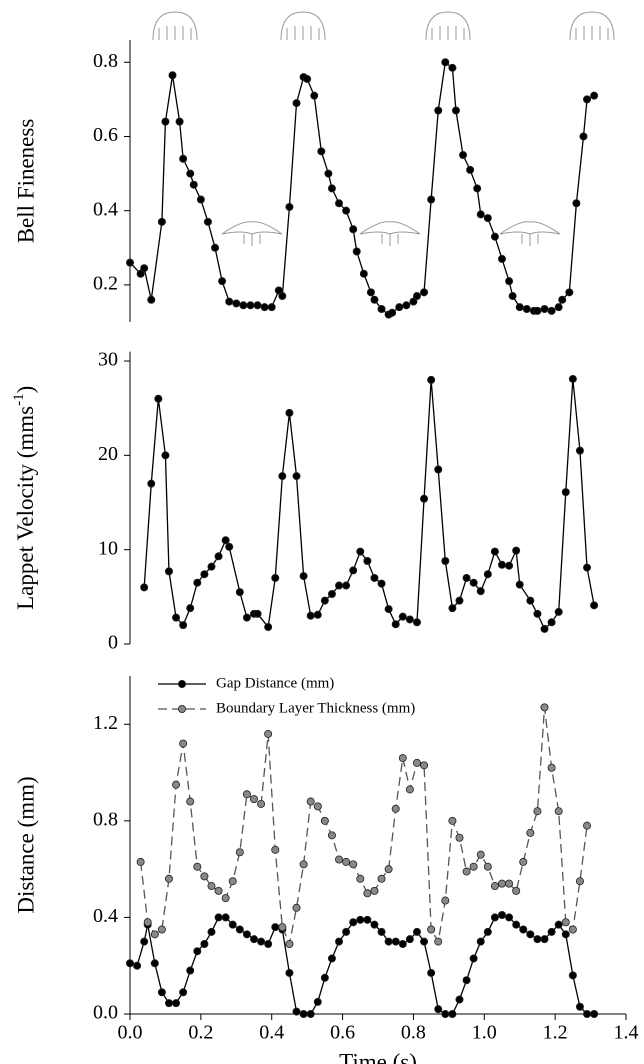 The height and width of the screenshot is (1064, 644). Describe the element at coordinates (113, 643) in the screenshot. I see `y-tick-label: 0` at that location.